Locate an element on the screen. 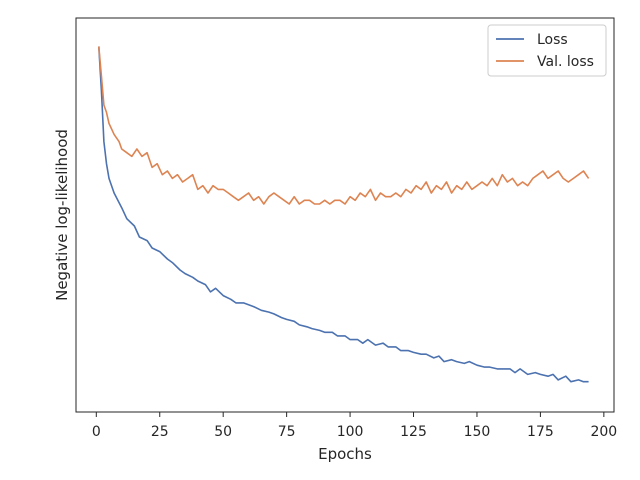 This screenshot has width=640, height=480. legend: Loss Val. loss is located at coordinates (547, 50).